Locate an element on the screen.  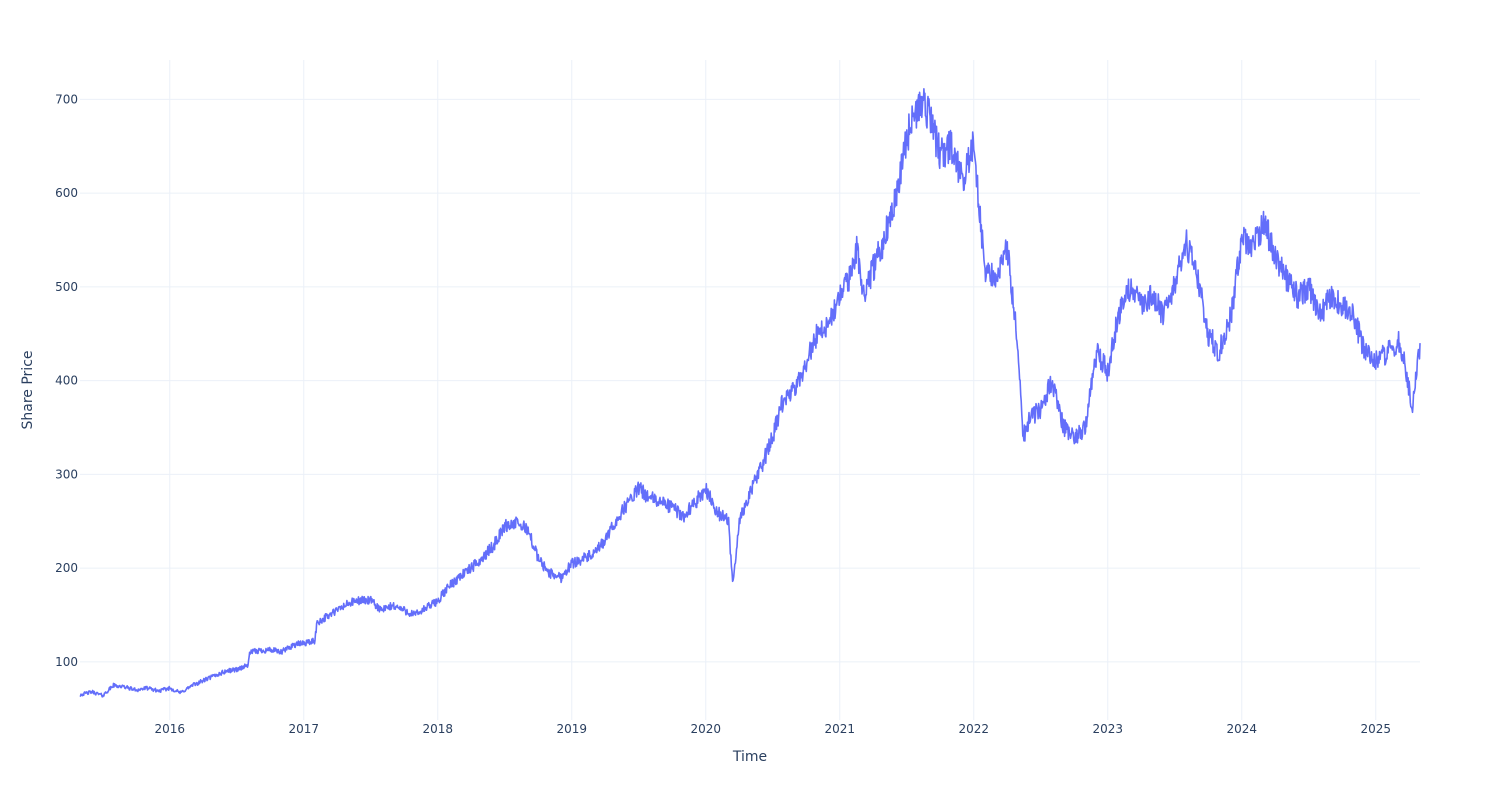
x-tick-label: 2019 is located at coordinates (572, 729).